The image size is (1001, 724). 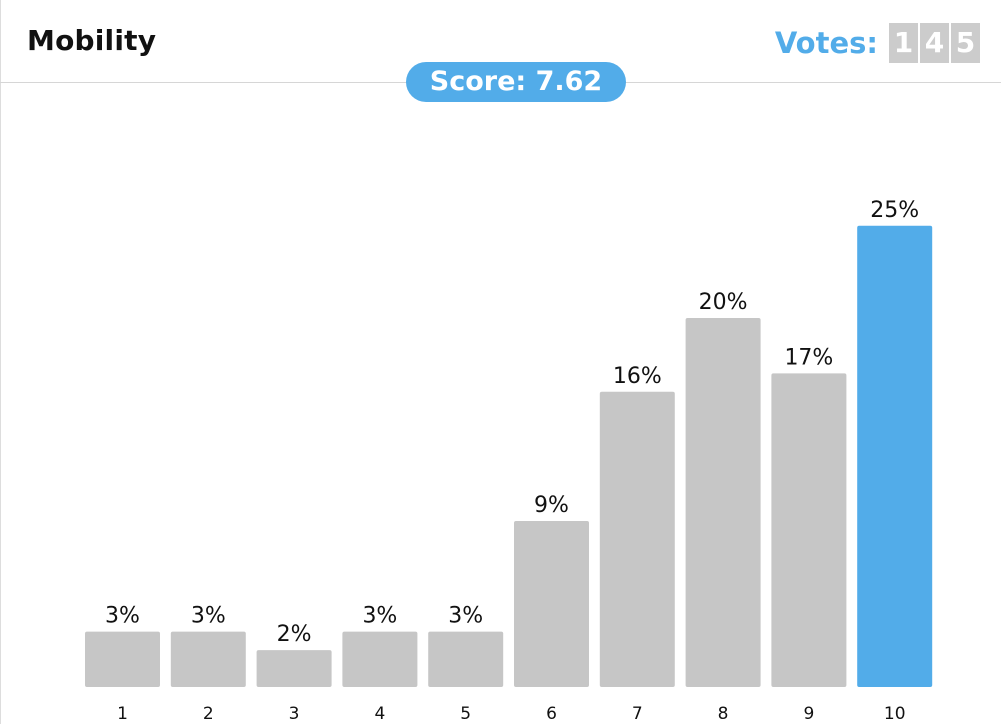 What do you see at coordinates (894, 210) in the screenshot?
I see `bar-value-label: 25%` at bounding box center [894, 210].